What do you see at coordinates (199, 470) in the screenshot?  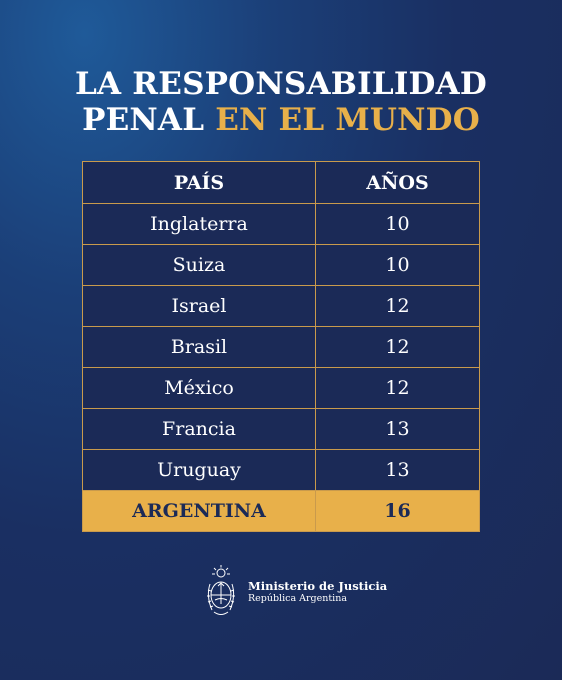 I see `country-cell: Uruguay` at bounding box center [199, 470].